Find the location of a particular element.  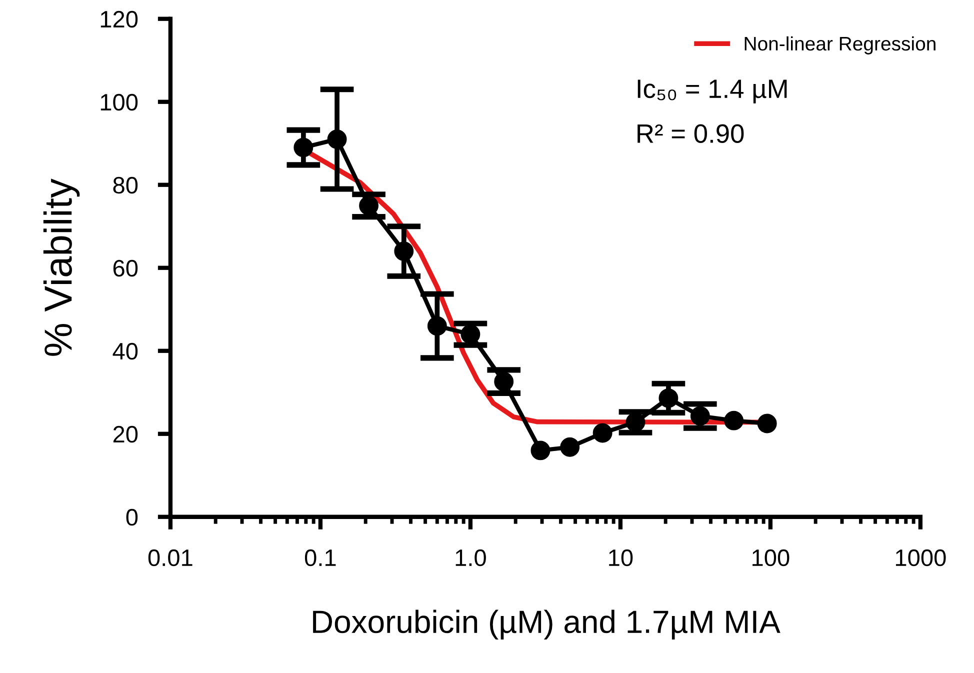

y-tick-label: 0 is located at coordinates (132, 517).